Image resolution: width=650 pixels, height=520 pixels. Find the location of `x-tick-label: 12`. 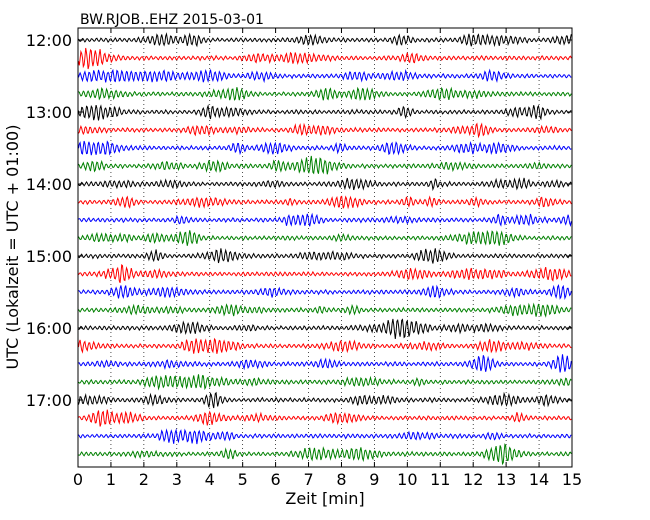

x-tick-label: 12 is located at coordinates (473, 479).